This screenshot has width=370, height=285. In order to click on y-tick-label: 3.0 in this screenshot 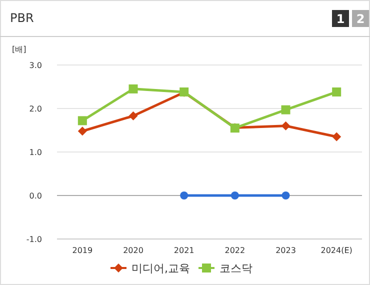, I will do `click(35, 65)`.